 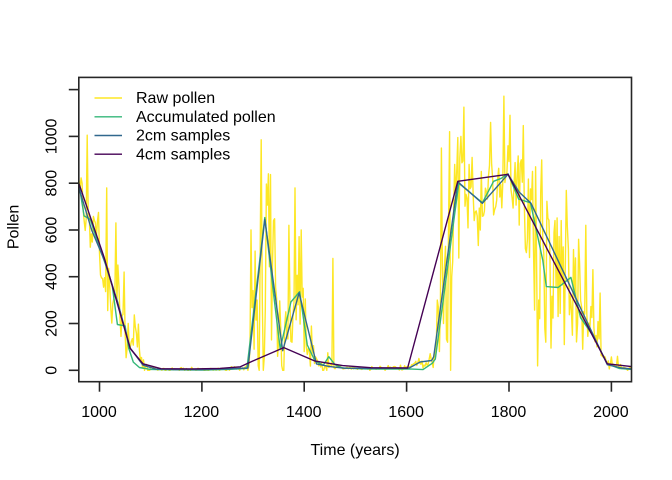 I want to click on svg-text: Pollen, so click(x=14, y=227).